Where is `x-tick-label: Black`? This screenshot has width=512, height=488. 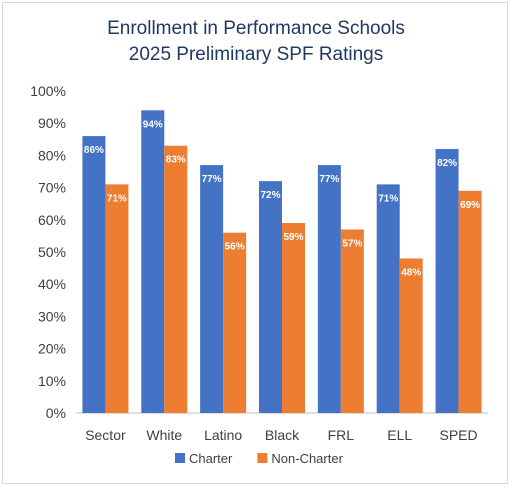
x-tick-label: Black is located at coordinates (282, 435).